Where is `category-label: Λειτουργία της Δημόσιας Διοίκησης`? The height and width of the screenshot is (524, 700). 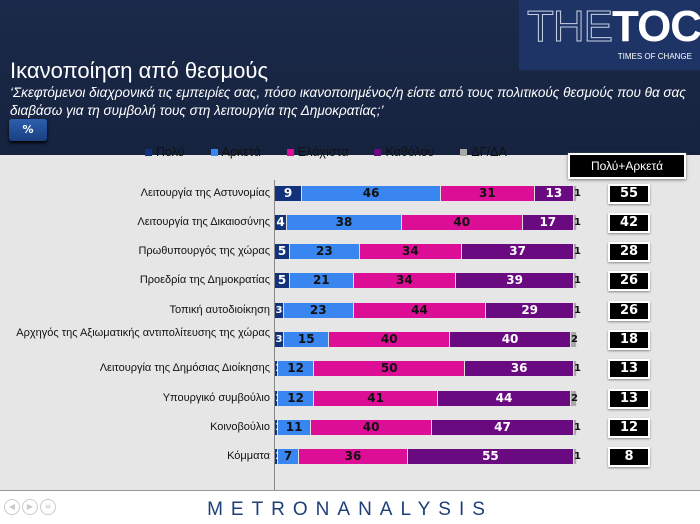 category-label: Λειτουργία της Δημόσιας Διοίκησης is located at coordinates (184, 368).